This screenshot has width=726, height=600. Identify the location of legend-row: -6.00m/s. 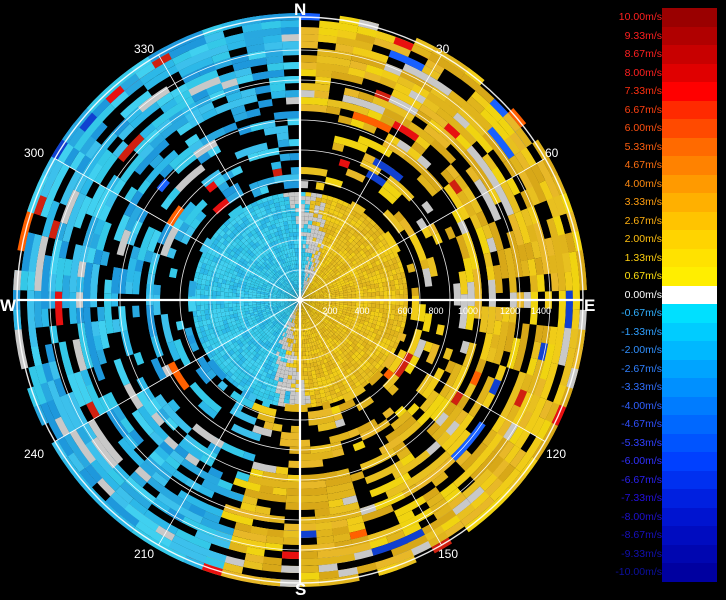
(663, 461).